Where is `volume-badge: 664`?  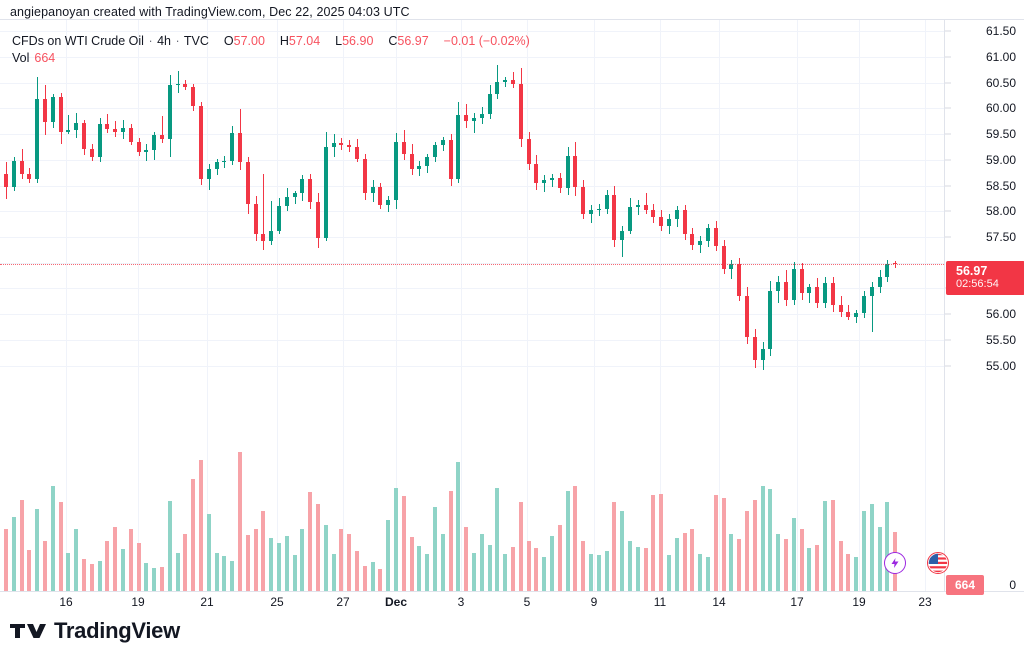
volume-badge: 664 is located at coordinates (965, 585).